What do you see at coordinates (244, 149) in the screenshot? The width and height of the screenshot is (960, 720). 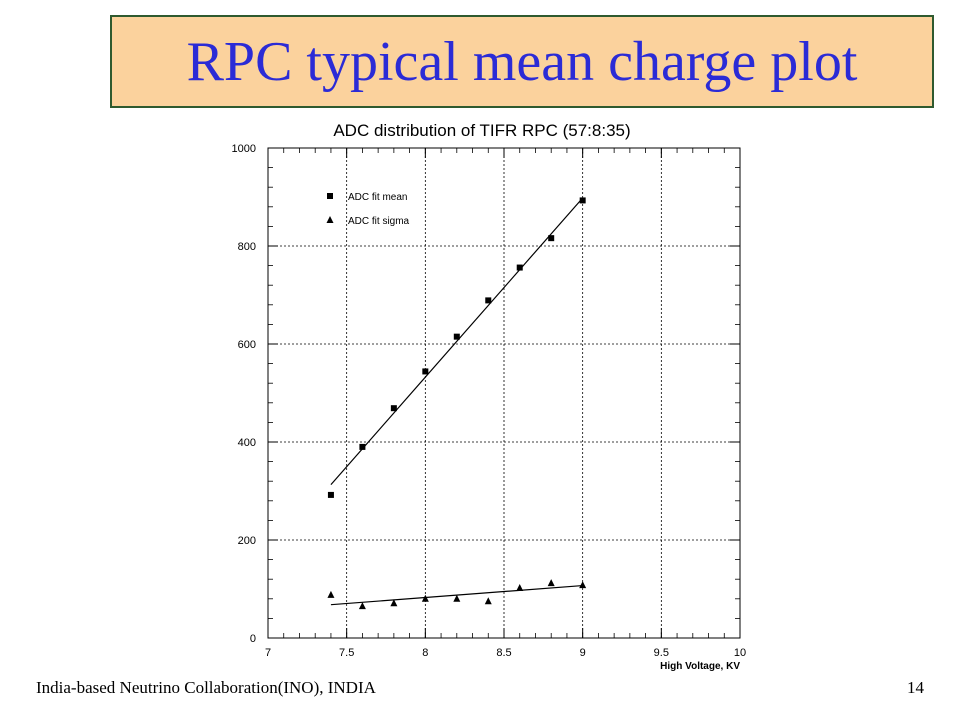 I see `y-tick-label: 1000` at bounding box center [244, 149].